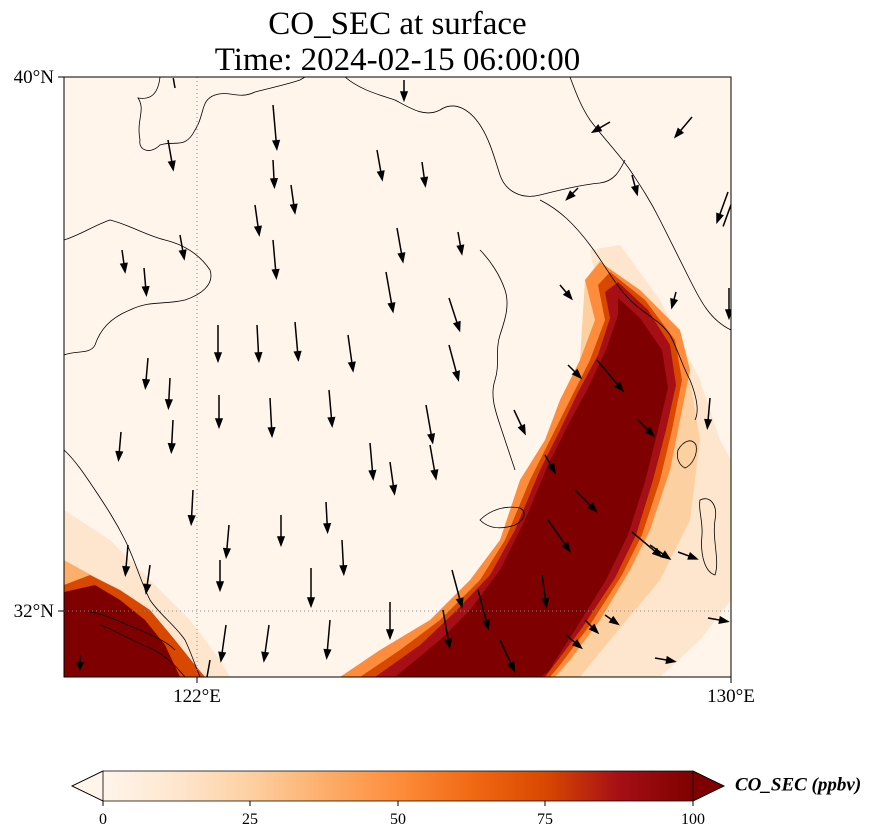 The width and height of the screenshot is (883, 839). I want to click on map-title: CO_SEC at surface, so click(397, 24).